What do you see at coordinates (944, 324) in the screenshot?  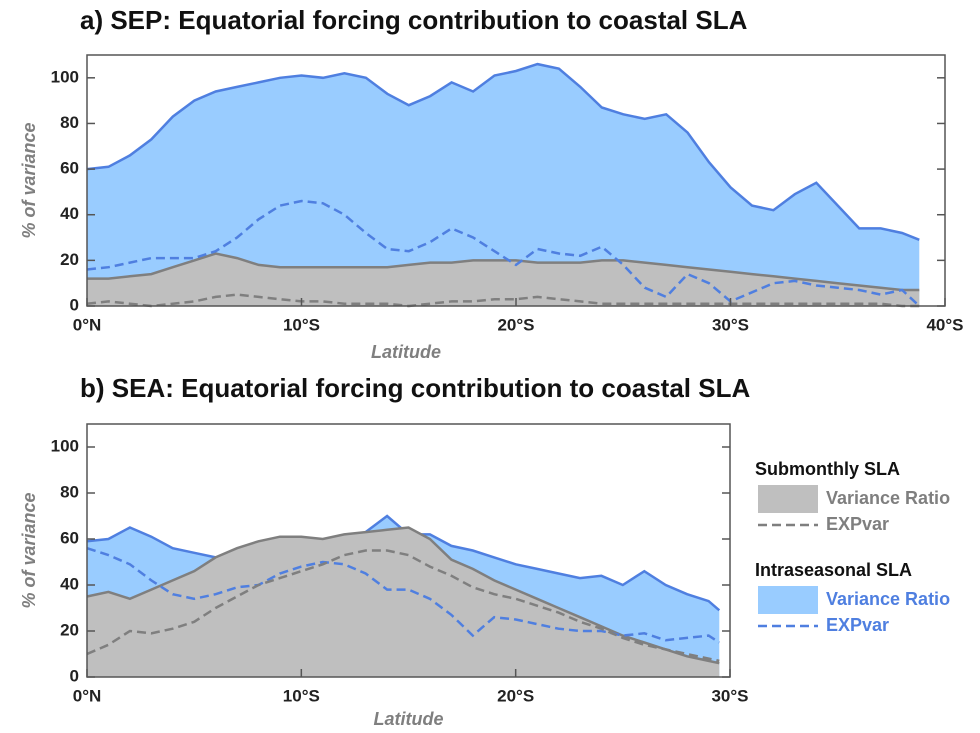 I see `x-tick-label: 40°S` at bounding box center [944, 324].